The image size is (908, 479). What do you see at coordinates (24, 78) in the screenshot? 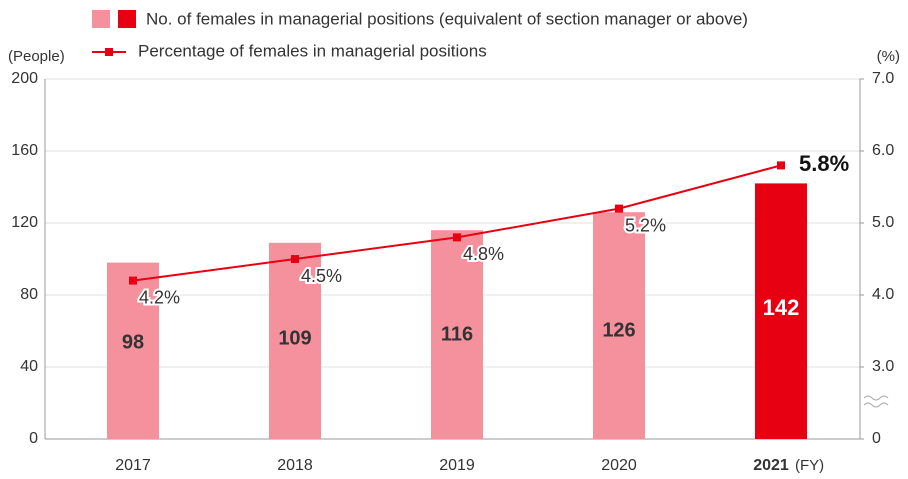
I see `y-tick-label: 200` at bounding box center [24, 78].